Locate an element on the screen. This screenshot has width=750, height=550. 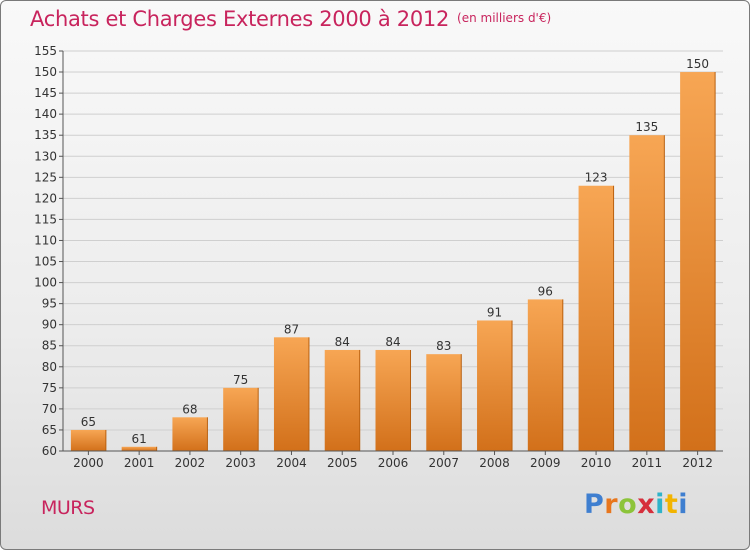
data-label: 83 is located at coordinates (443, 346).